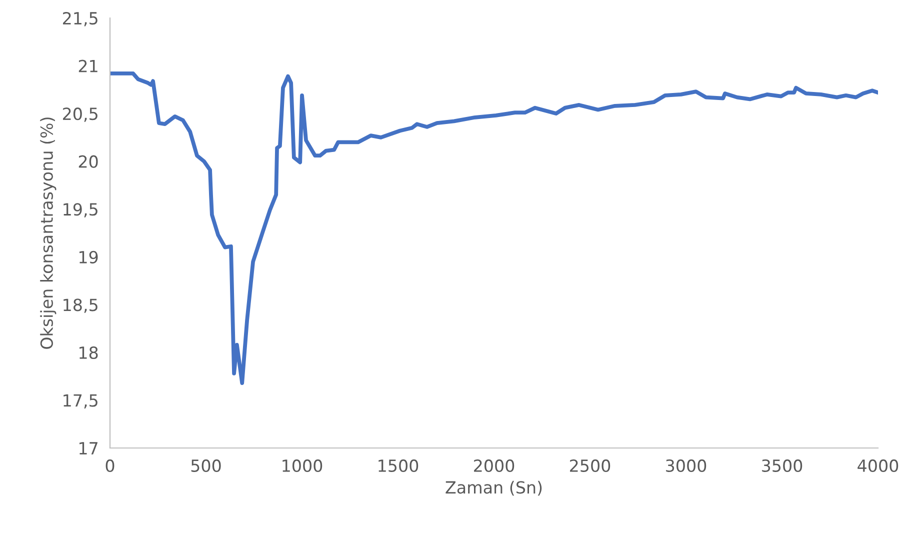 The height and width of the screenshot is (534, 910). What do you see at coordinates (80, 115) in the screenshot?
I see `y-tick-label: 20,5` at bounding box center [80, 115].